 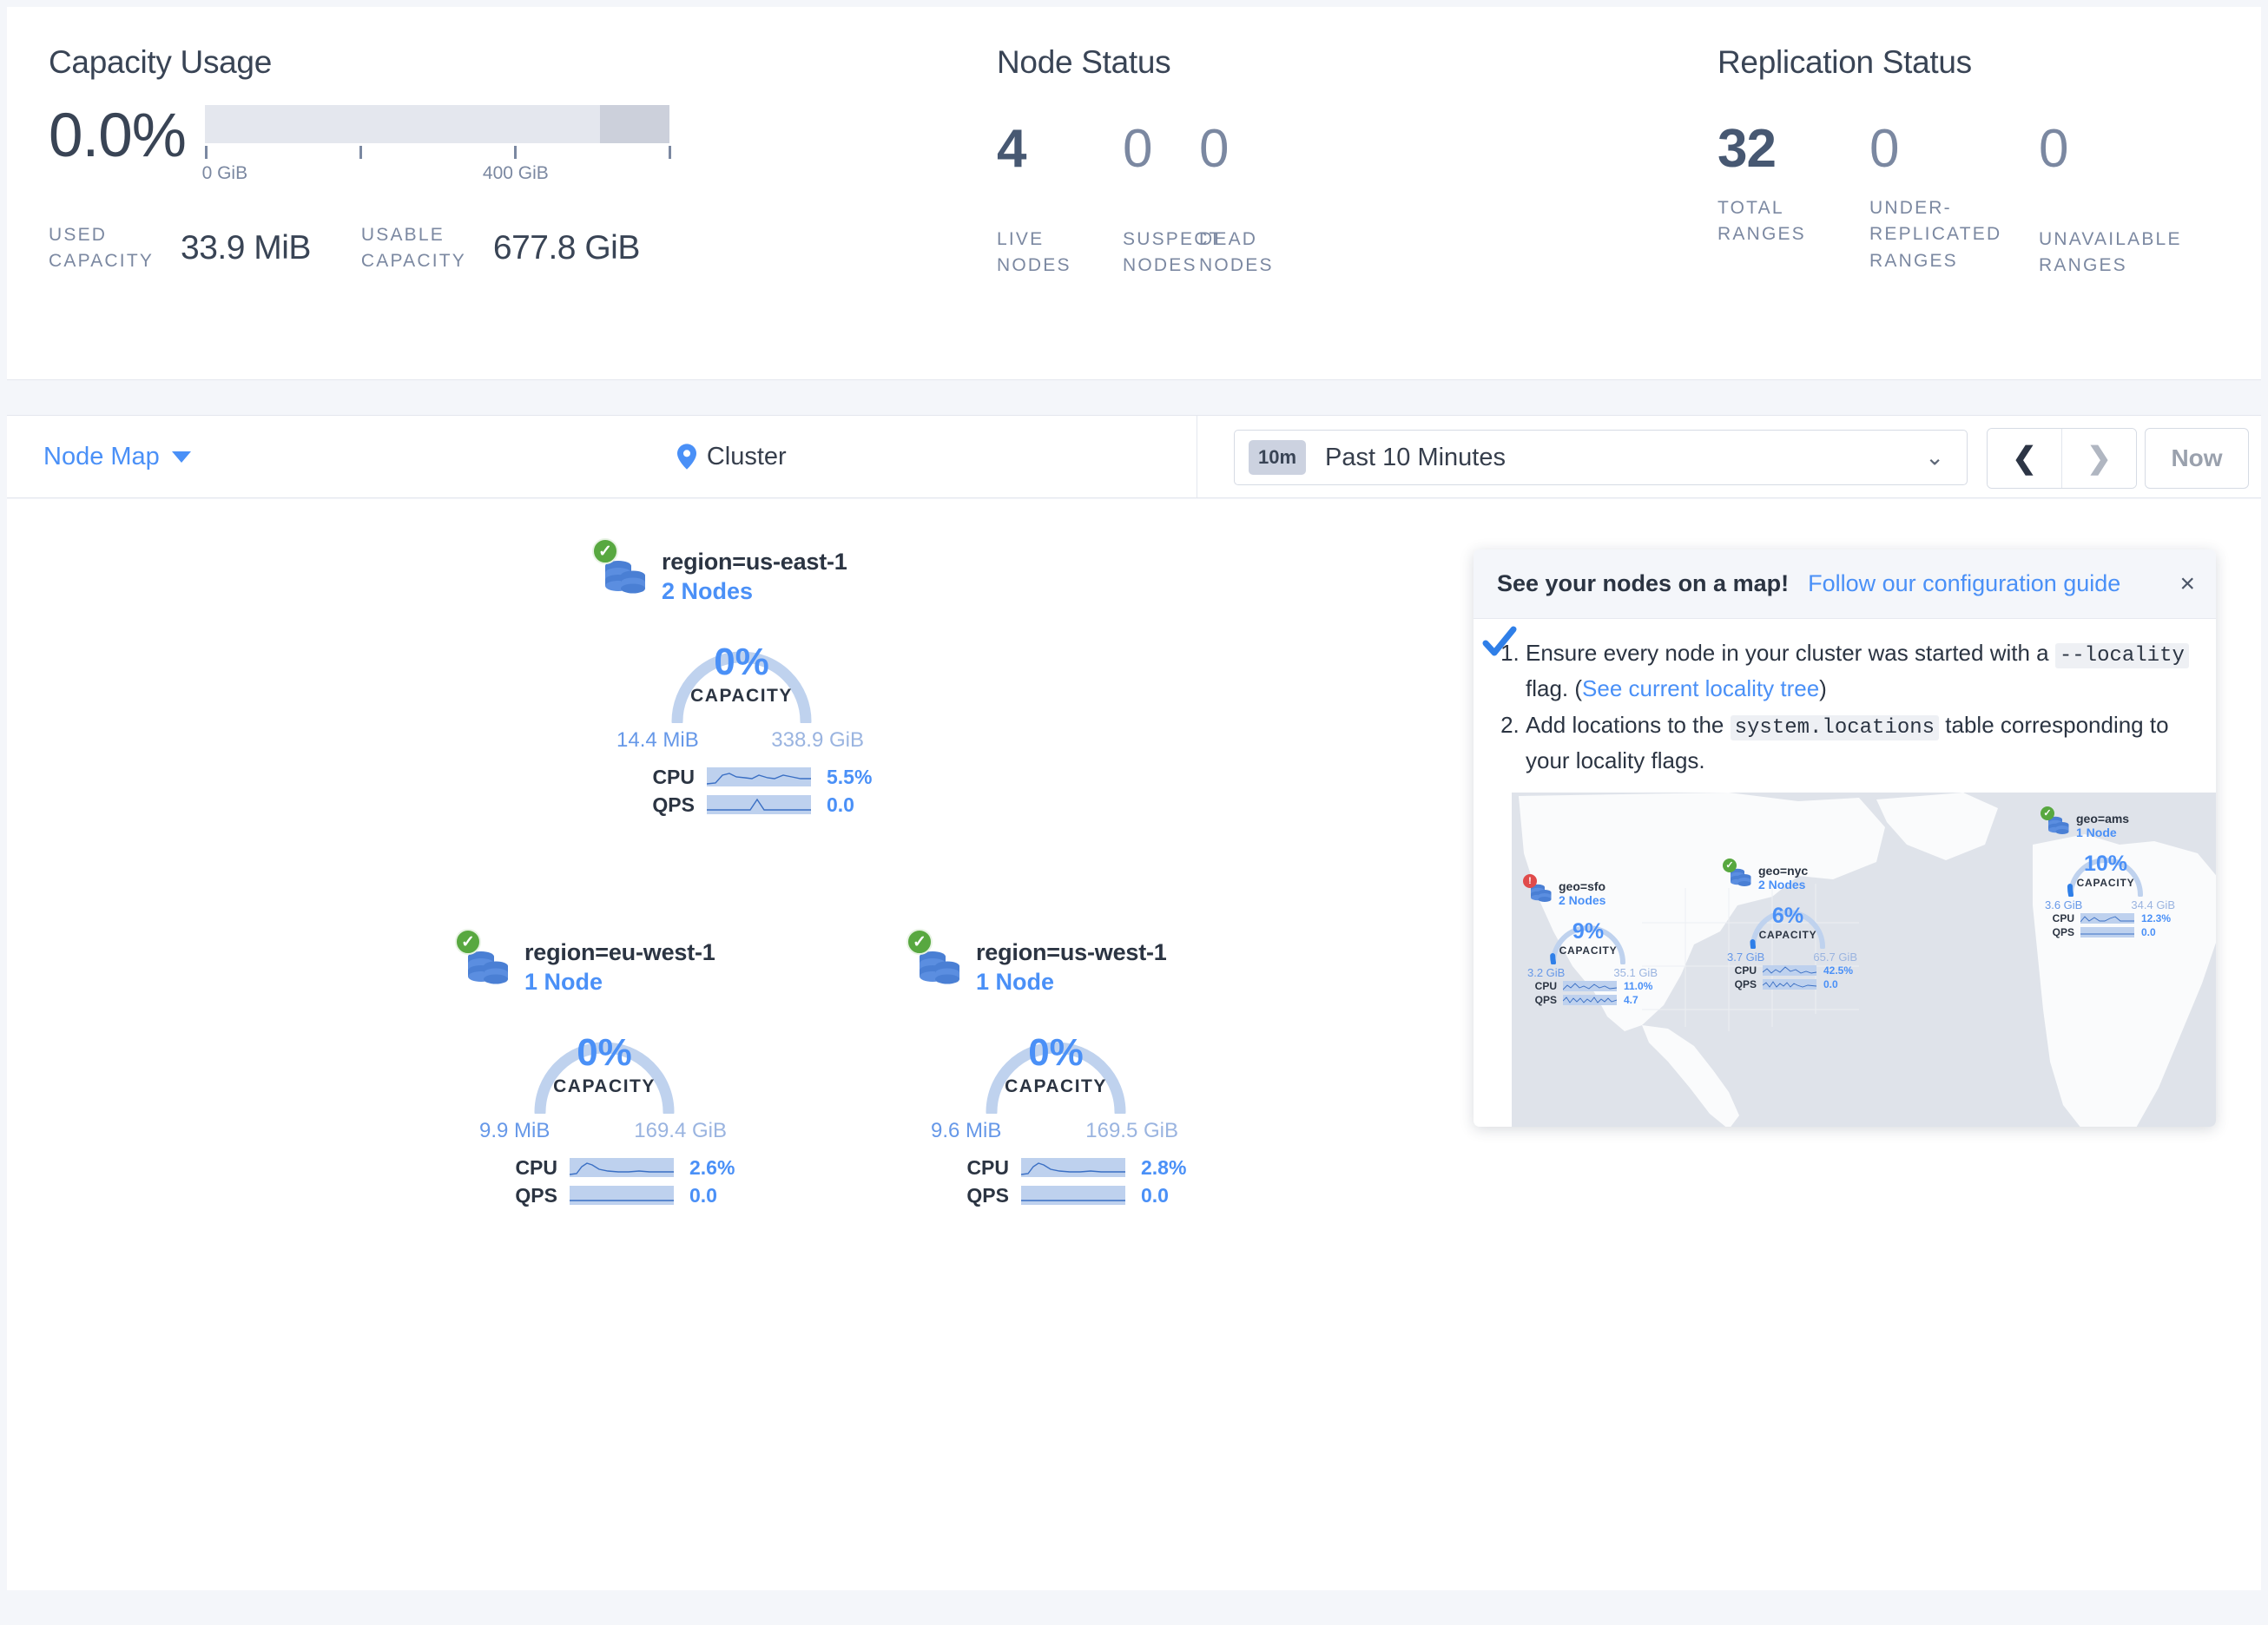 I want to click on node-status-title: Node Status, so click(x=1084, y=62).